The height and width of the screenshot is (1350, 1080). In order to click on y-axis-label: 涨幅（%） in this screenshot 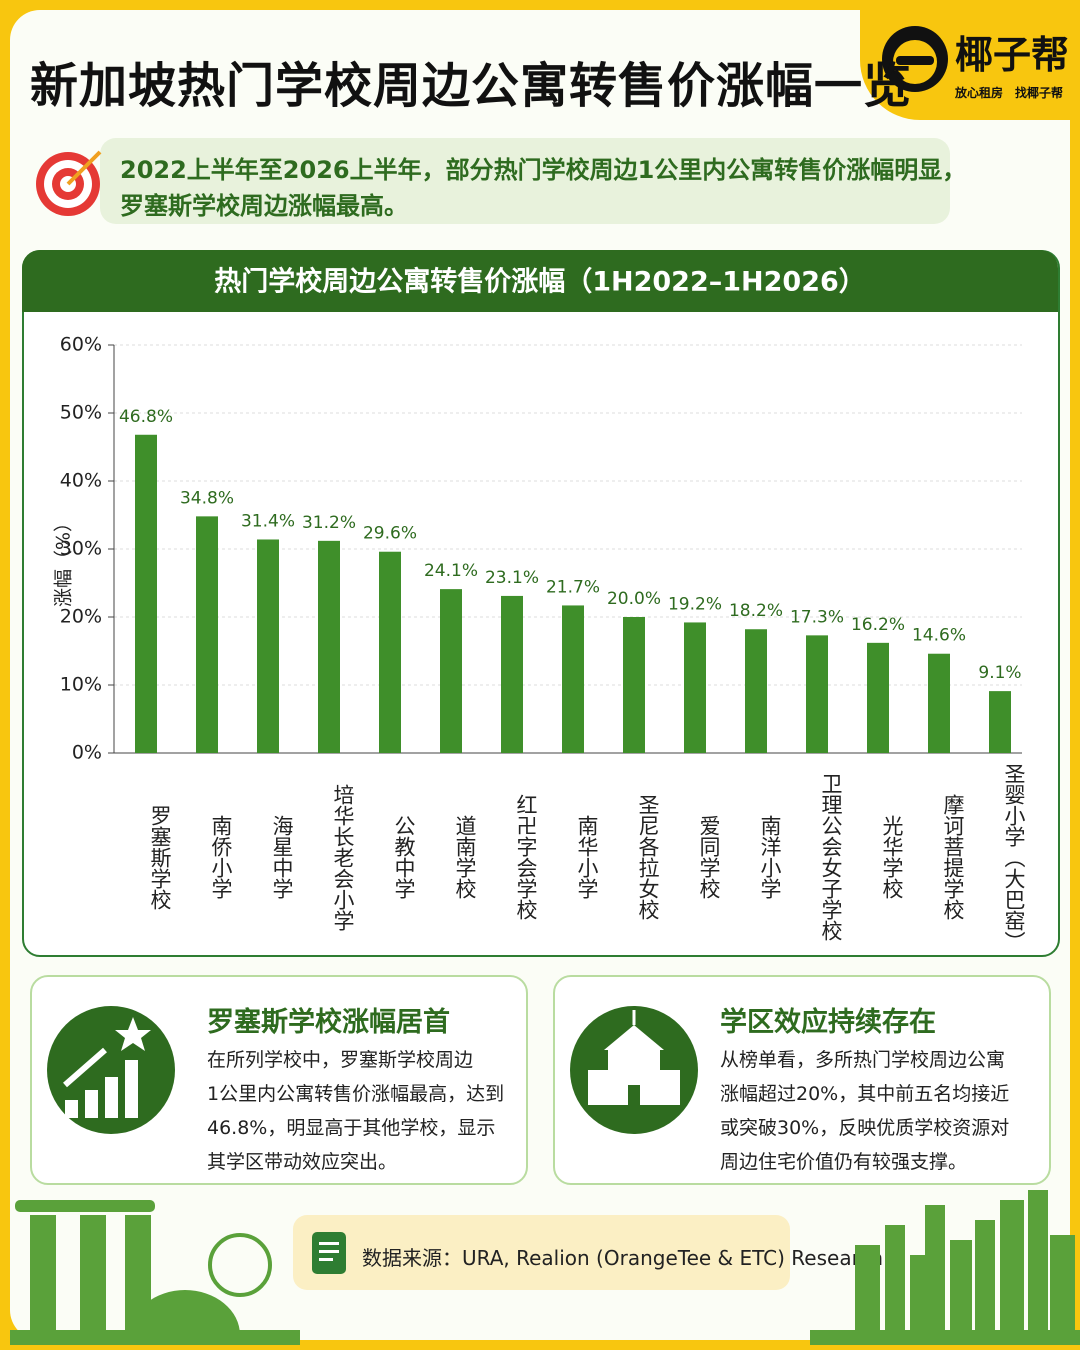, I will do `click(64, 560)`.